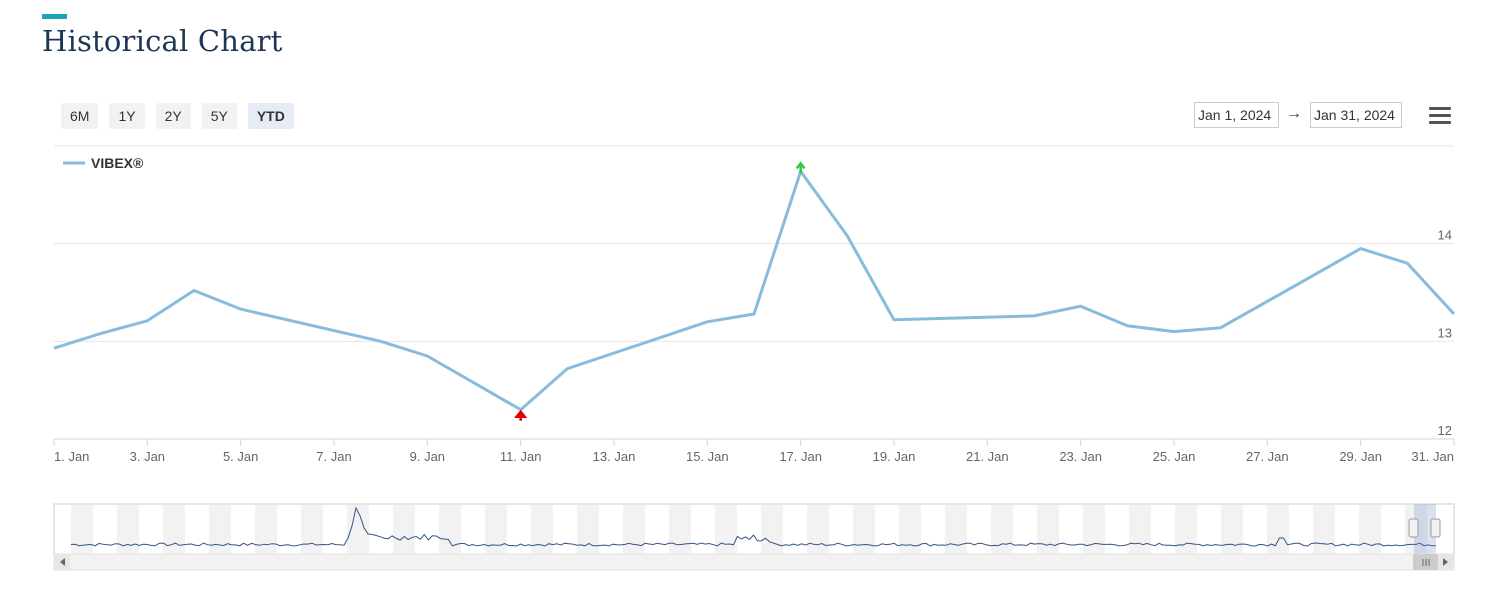 Image resolution: width=1504 pixels, height=605 pixels. Describe the element at coordinates (147, 456) in the screenshot. I see `x-tick-label: 3. Jan` at that location.